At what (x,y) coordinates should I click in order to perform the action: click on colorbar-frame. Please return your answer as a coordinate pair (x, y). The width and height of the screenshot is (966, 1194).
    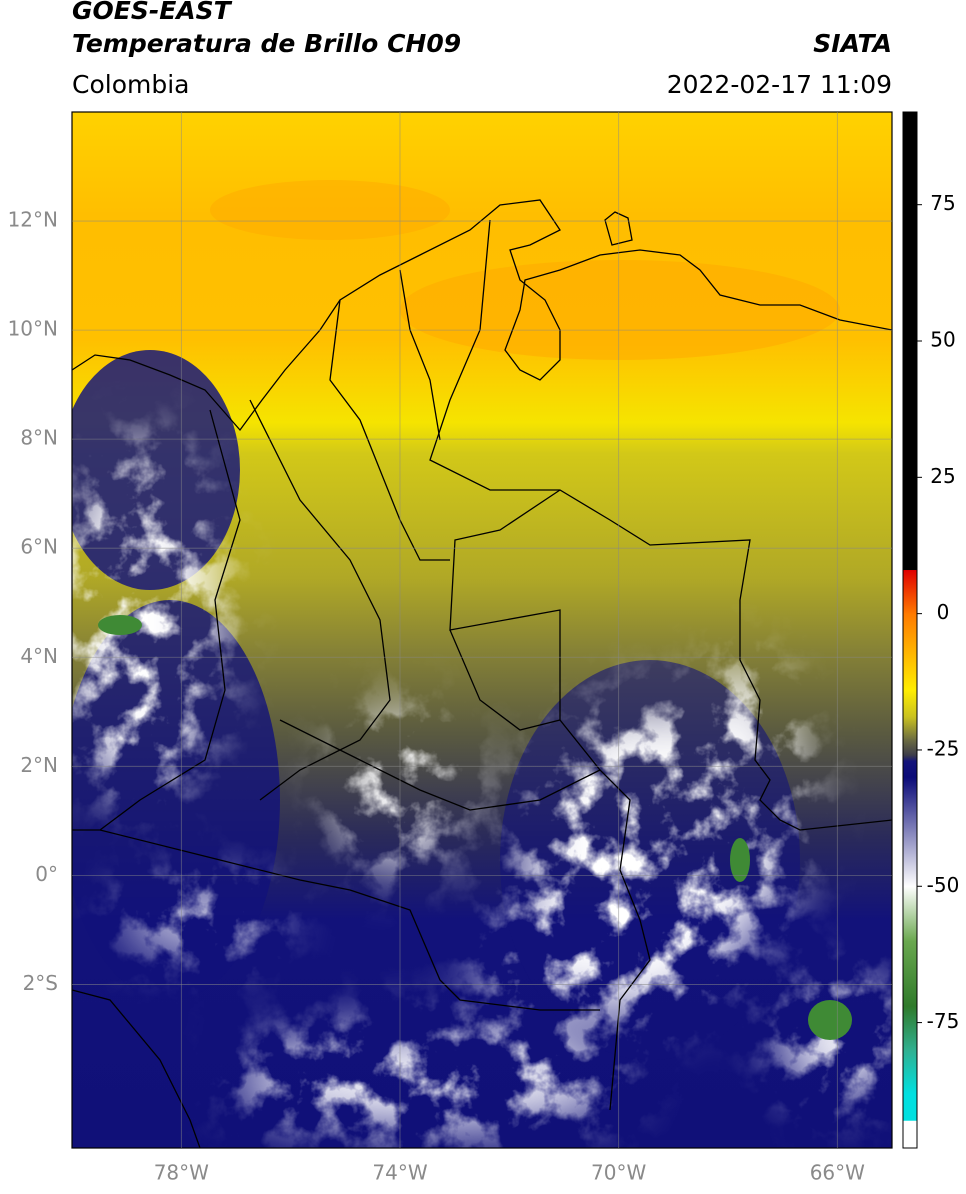
    Looking at the image, I should click on (910, 630).